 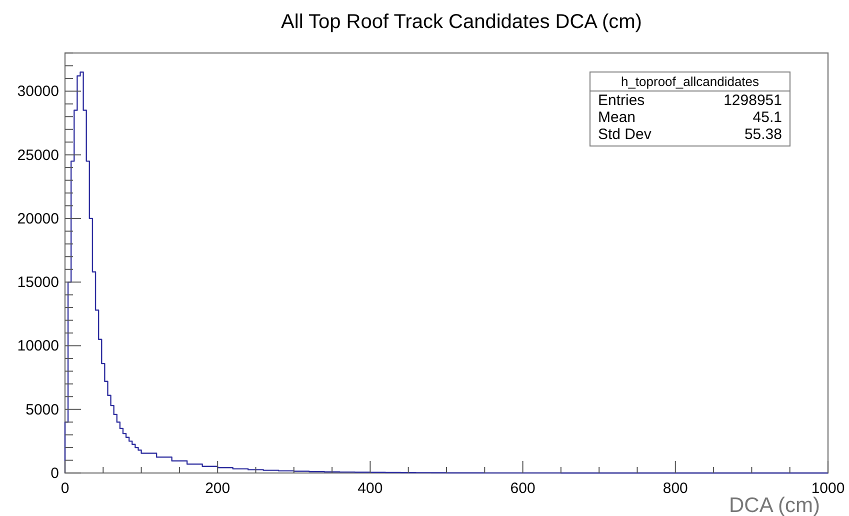 What do you see at coordinates (42, 409) in the screenshot?
I see `y-tick-label: 5000` at bounding box center [42, 409].